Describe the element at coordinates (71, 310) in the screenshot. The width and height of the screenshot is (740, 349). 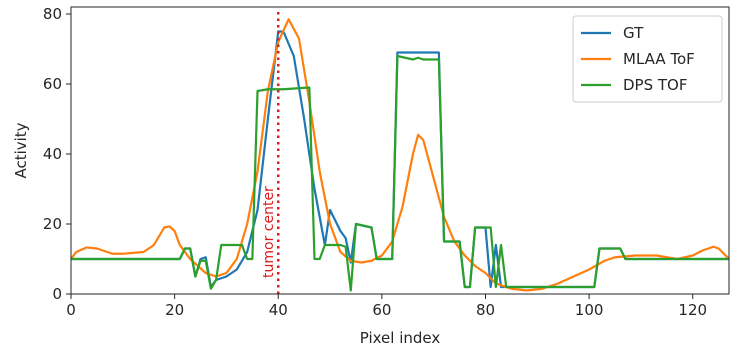
I see `x-tick-label: 0` at that location.